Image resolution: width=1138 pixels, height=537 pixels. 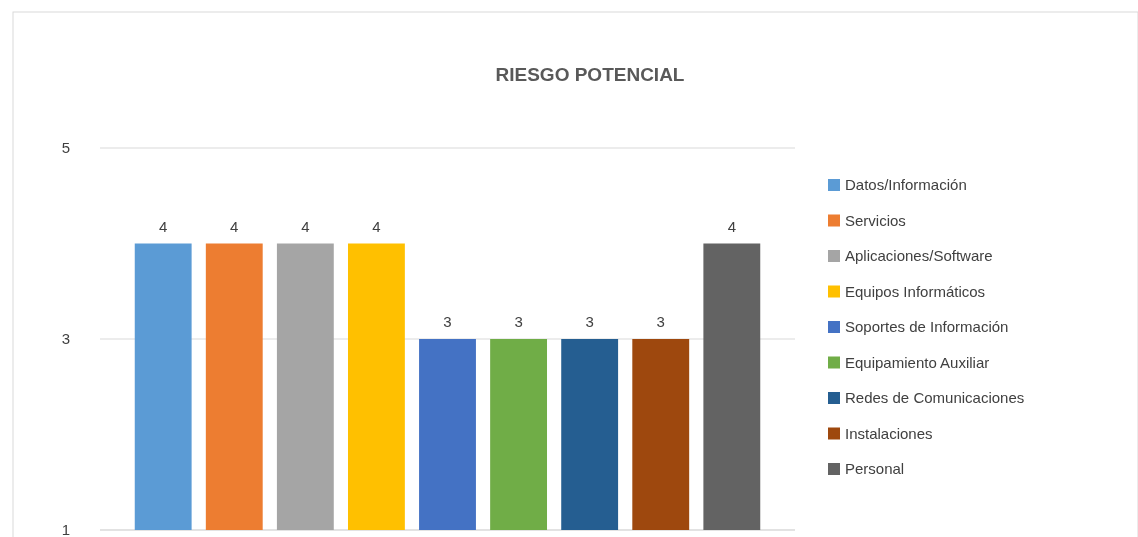 What do you see at coordinates (875, 220) in the screenshot?
I see `legend-label: Servicios` at bounding box center [875, 220].